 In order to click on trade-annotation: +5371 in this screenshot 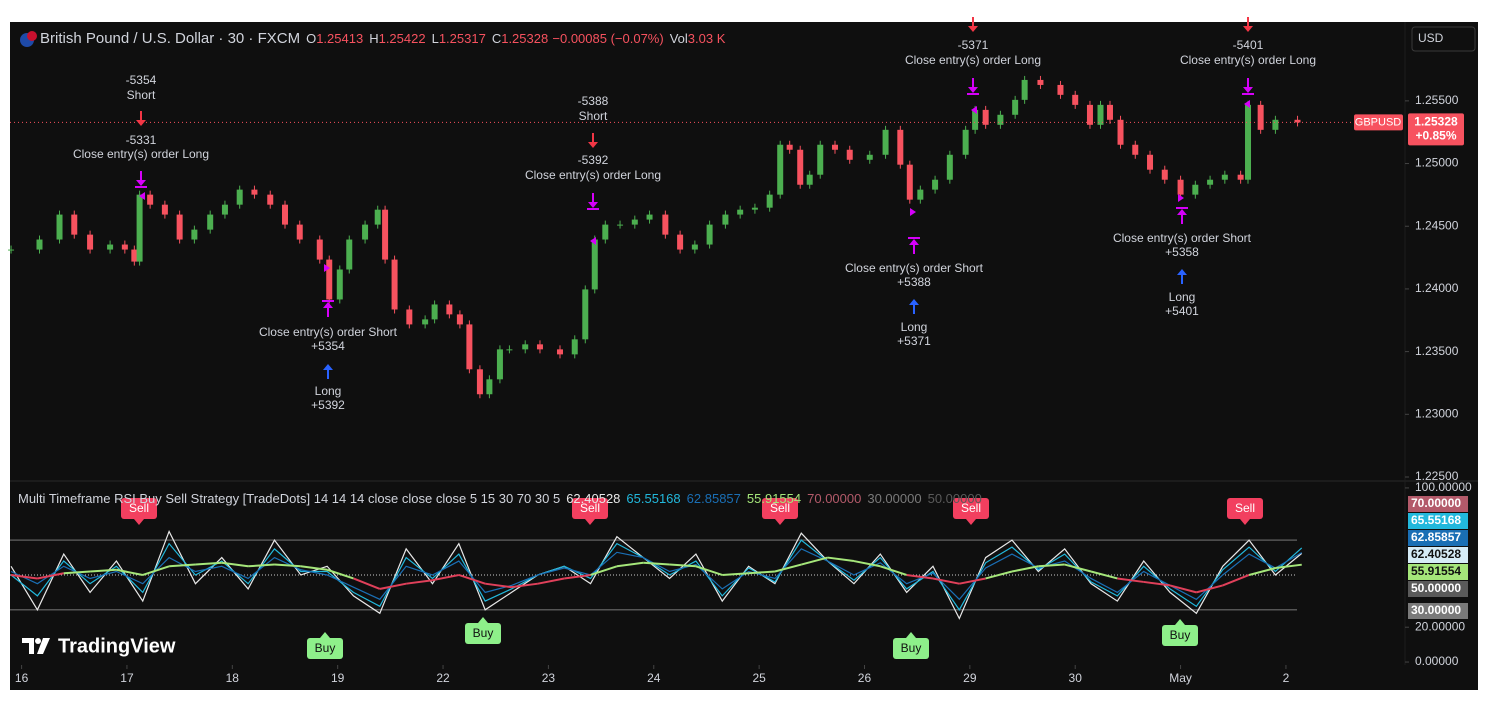, I will do `click(914, 341)`.